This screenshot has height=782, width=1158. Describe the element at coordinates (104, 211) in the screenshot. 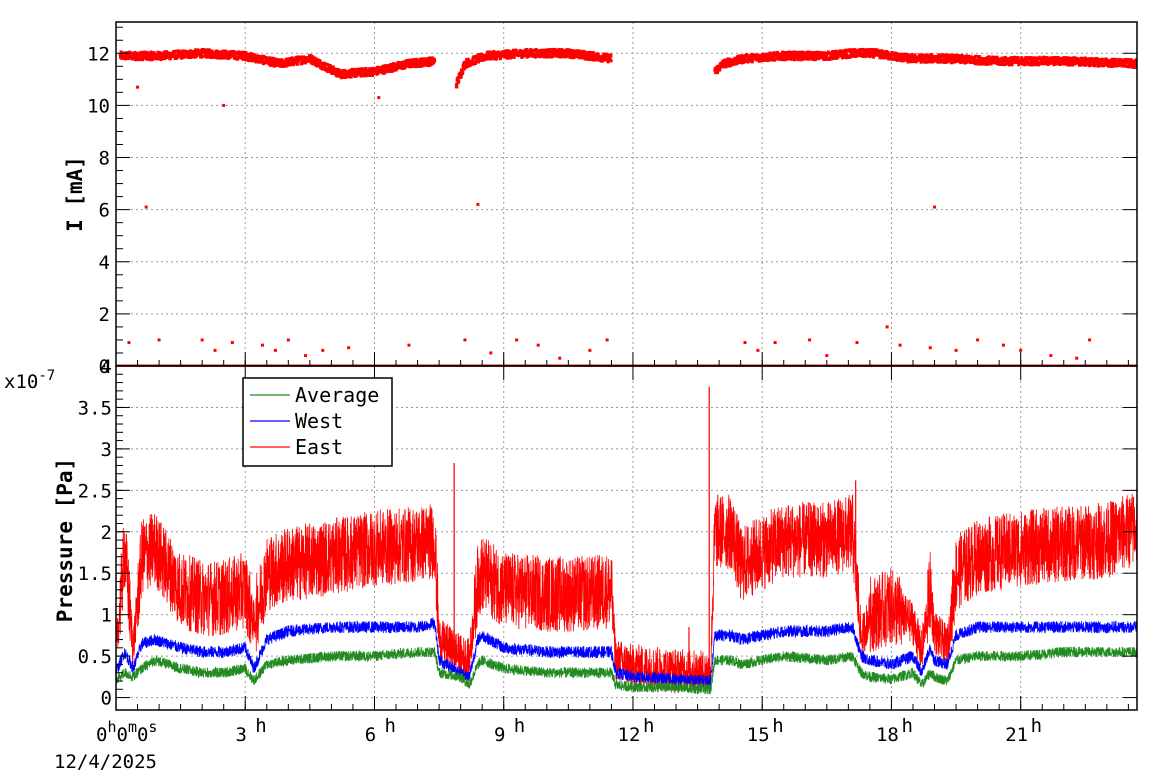

I see `current-y-tick-label: 6` at that location.